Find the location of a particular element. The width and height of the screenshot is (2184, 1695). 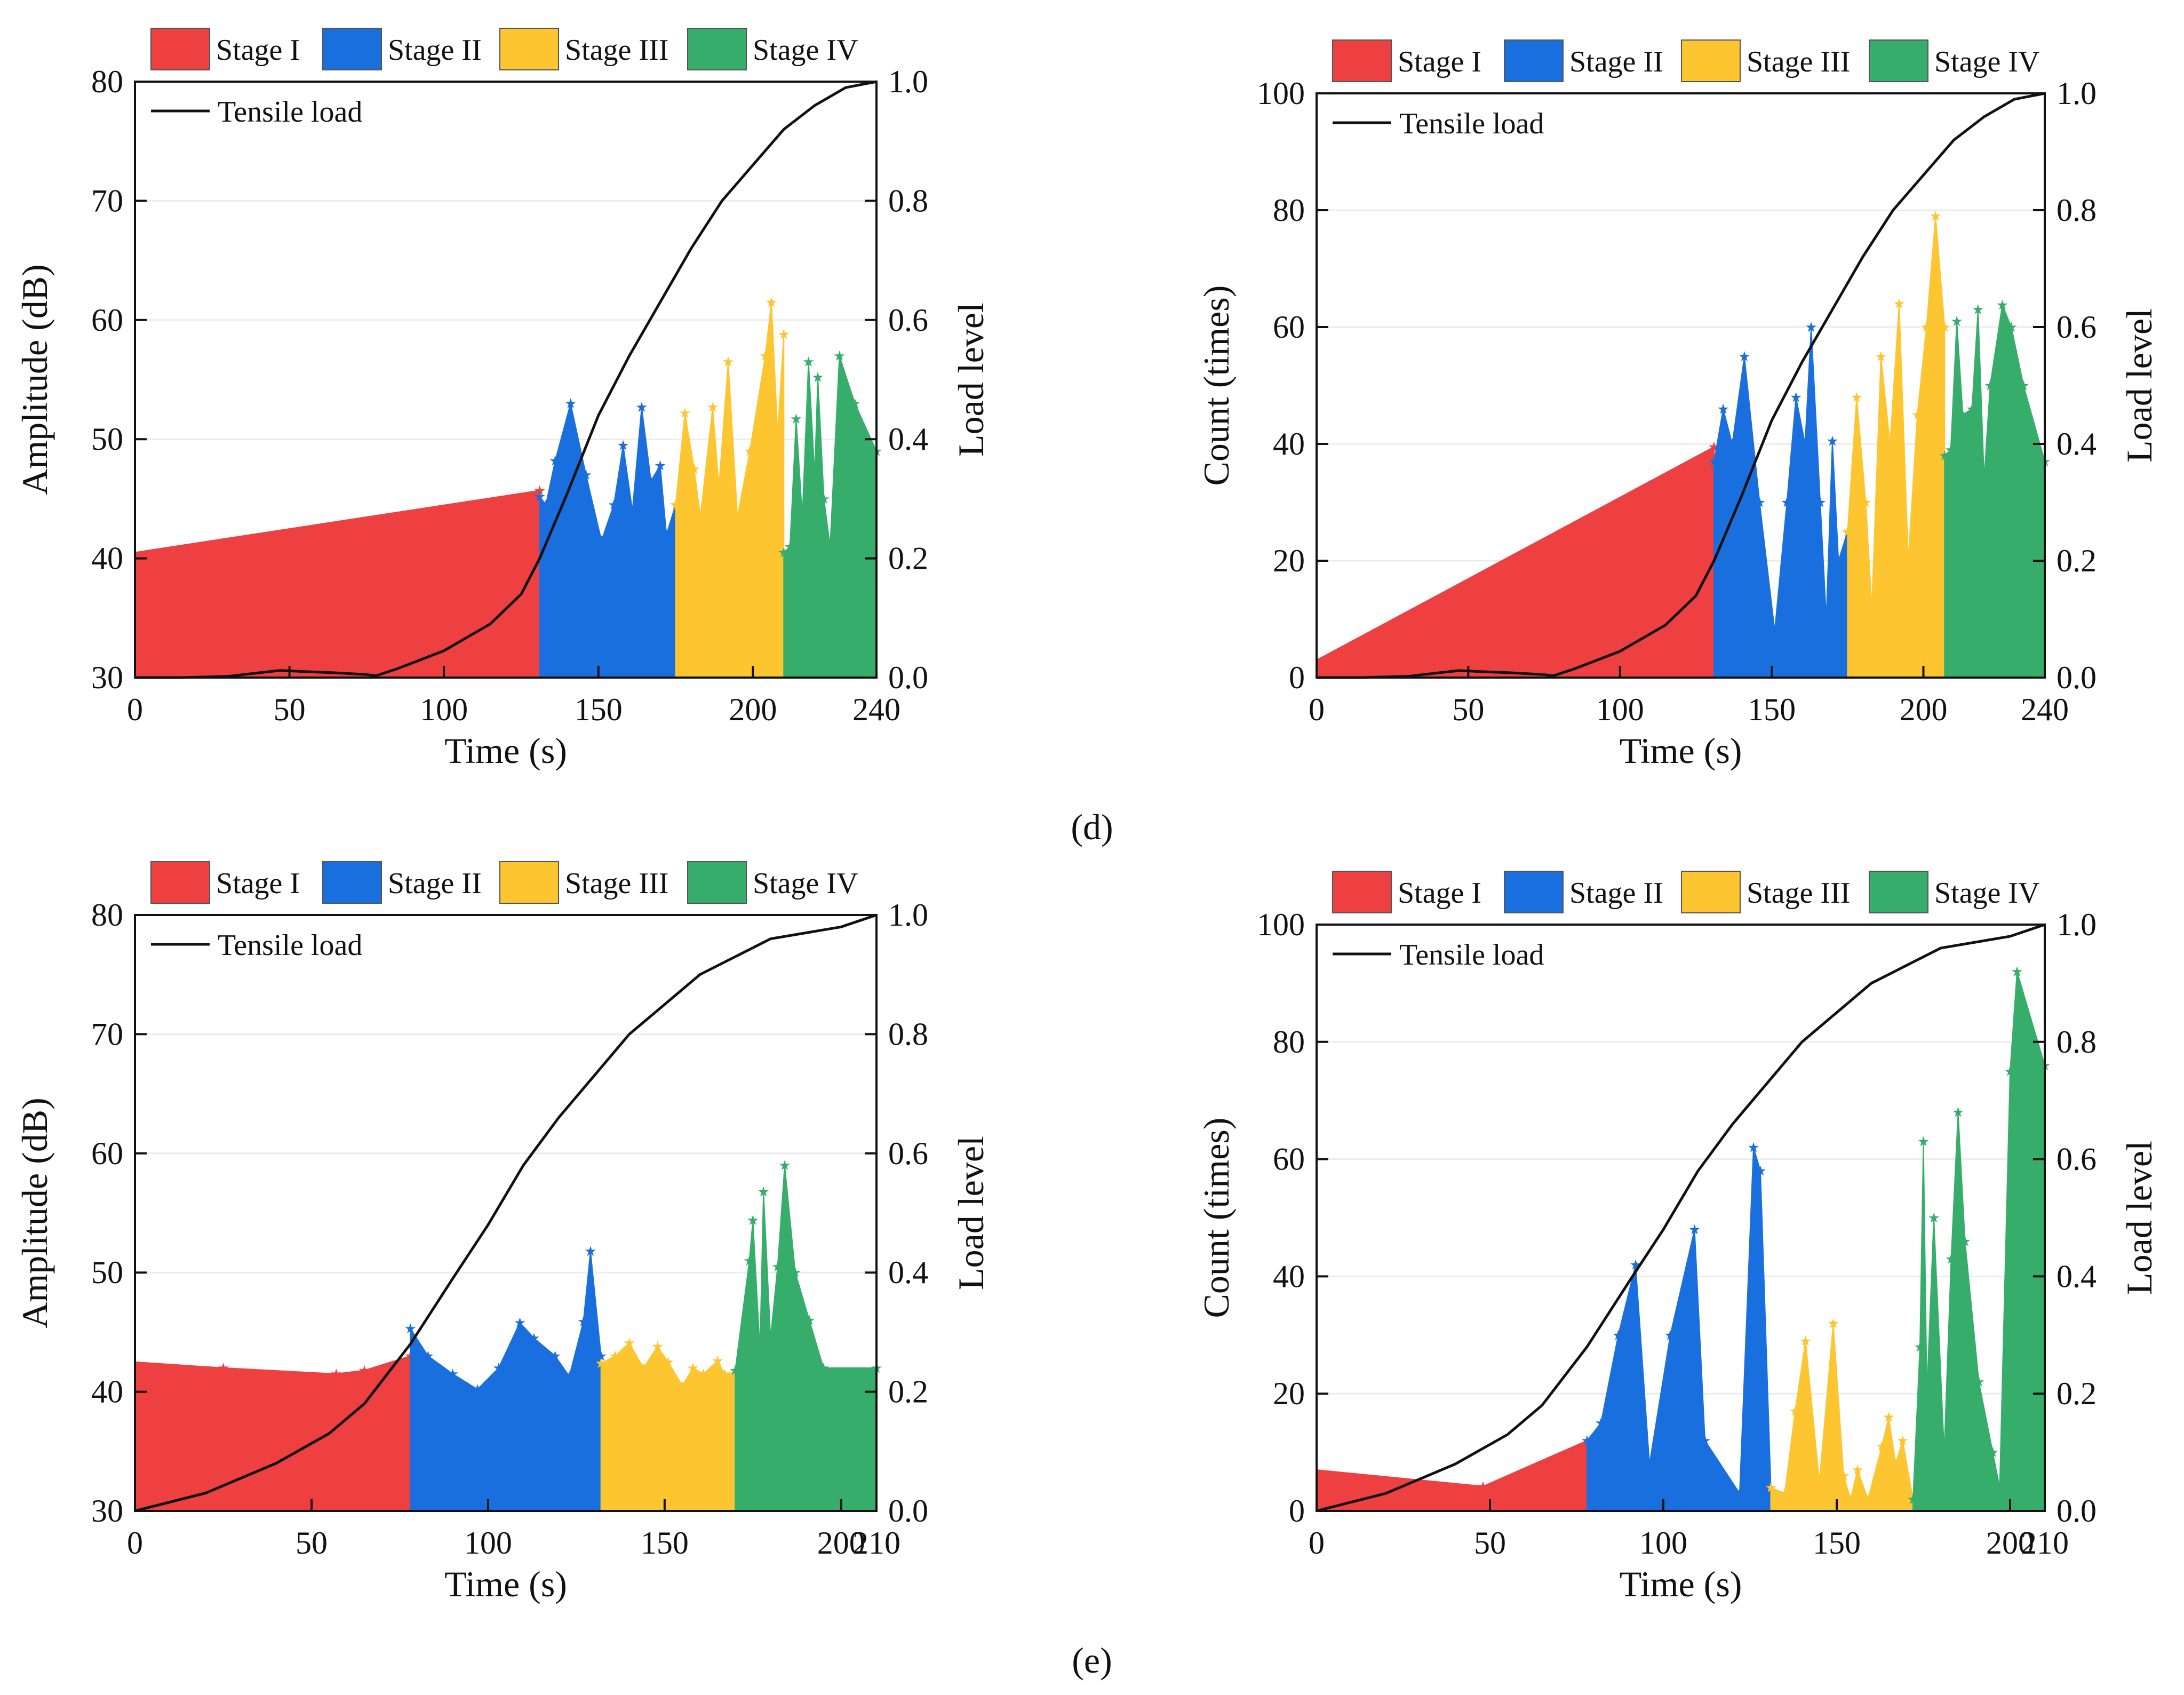

y-axis-title: Amplitude (dB) is located at coordinates (34, 380).